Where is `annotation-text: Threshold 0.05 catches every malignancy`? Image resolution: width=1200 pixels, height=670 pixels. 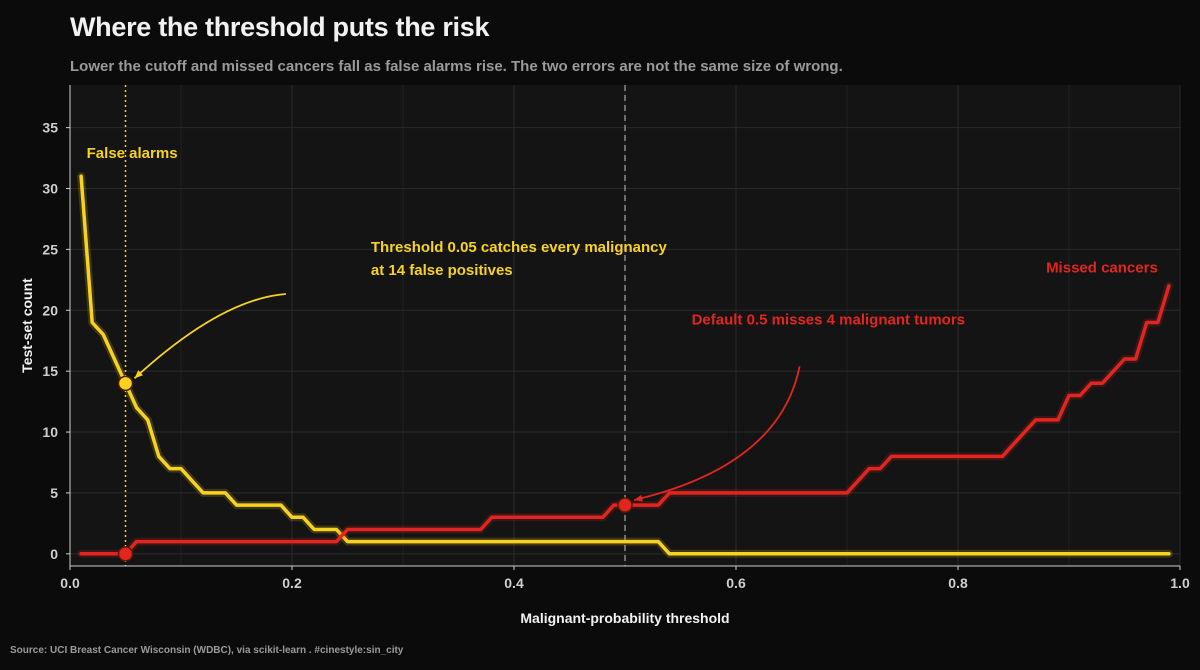 annotation-text: Threshold 0.05 catches every malignancy is located at coordinates (519, 247).